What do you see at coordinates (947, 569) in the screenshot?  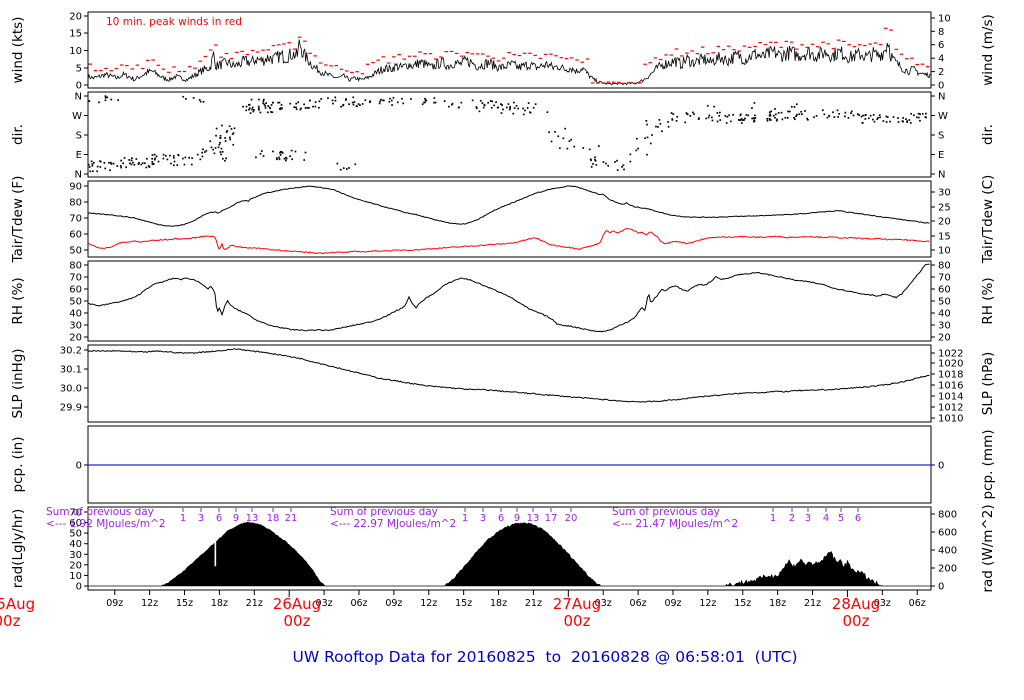 I see `svg-text: 200` at bounding box center [947, 569].